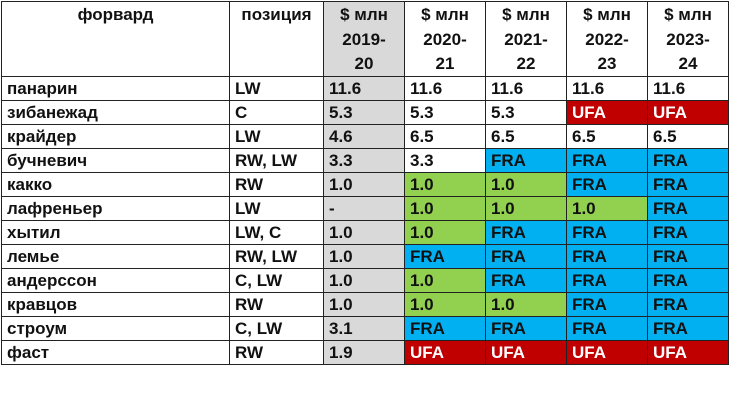 The image size is (730, 401). Describe the element at coordinates (526, 40) in the screenshot. I see `header-season-start: 2021-` at that location.